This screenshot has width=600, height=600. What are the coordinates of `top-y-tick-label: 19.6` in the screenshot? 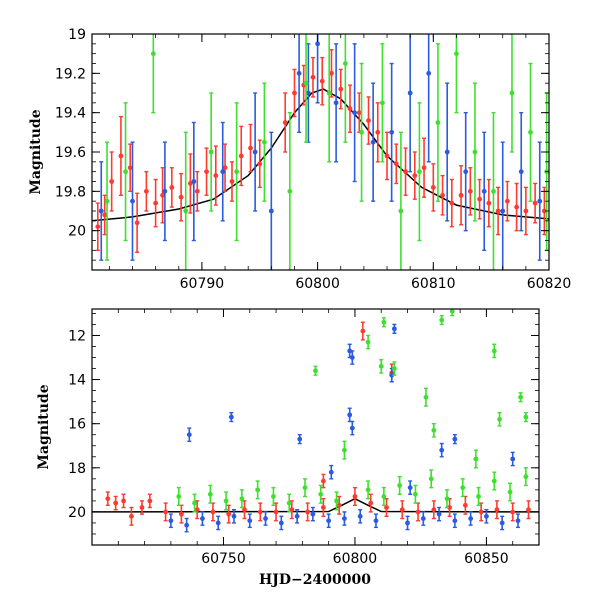 It's located at (70, 153).